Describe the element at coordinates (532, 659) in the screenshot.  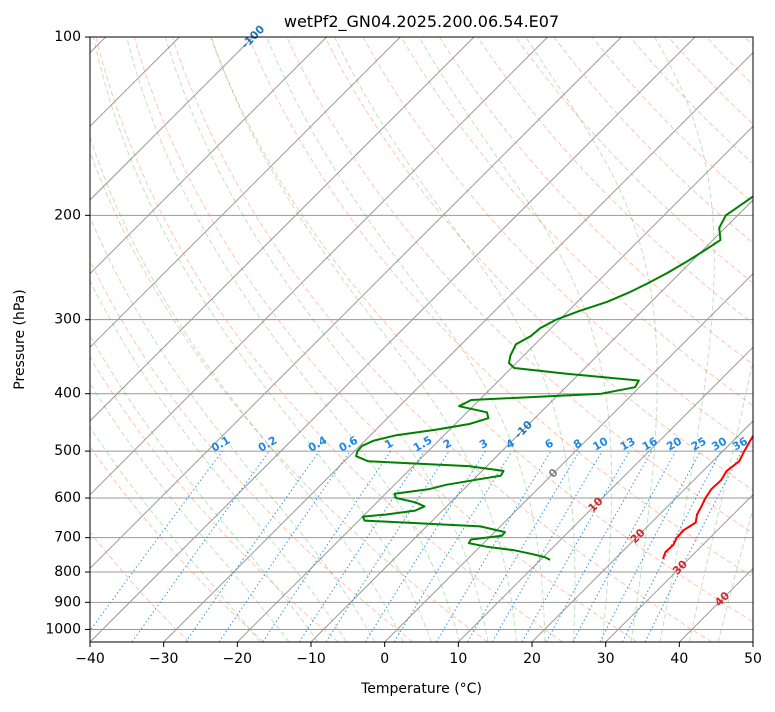
I see `x-tick-label: 20` at that location.